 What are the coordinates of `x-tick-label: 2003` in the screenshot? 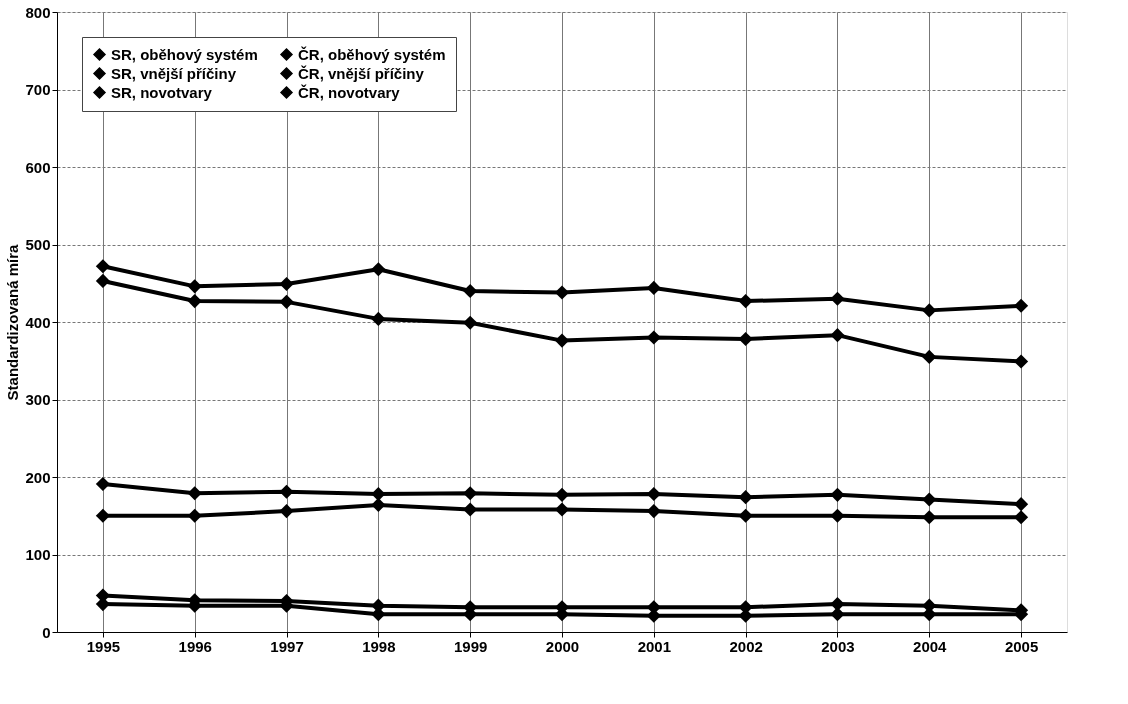 It's located at (838, 646).